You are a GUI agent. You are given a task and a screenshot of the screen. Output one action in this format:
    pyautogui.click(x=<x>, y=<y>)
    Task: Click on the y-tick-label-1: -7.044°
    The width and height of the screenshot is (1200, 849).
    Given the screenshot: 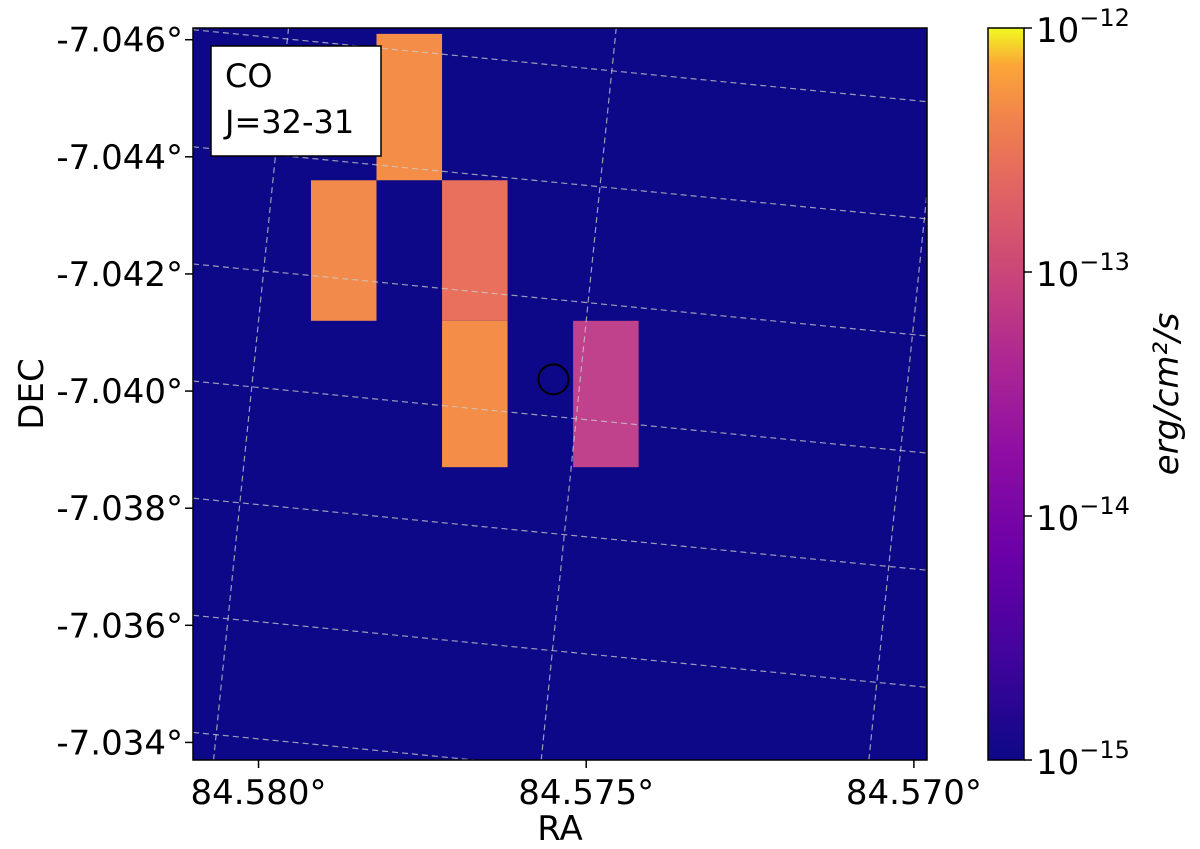 What is the action you would take?
    pyautogui.click(x=119, y=158)
    